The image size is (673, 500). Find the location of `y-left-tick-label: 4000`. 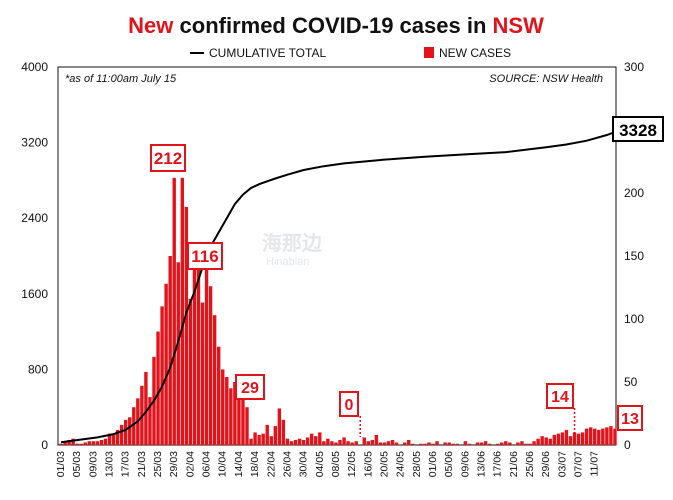

y-left-tick-label: 4000 is located at coordinates (34, 67).